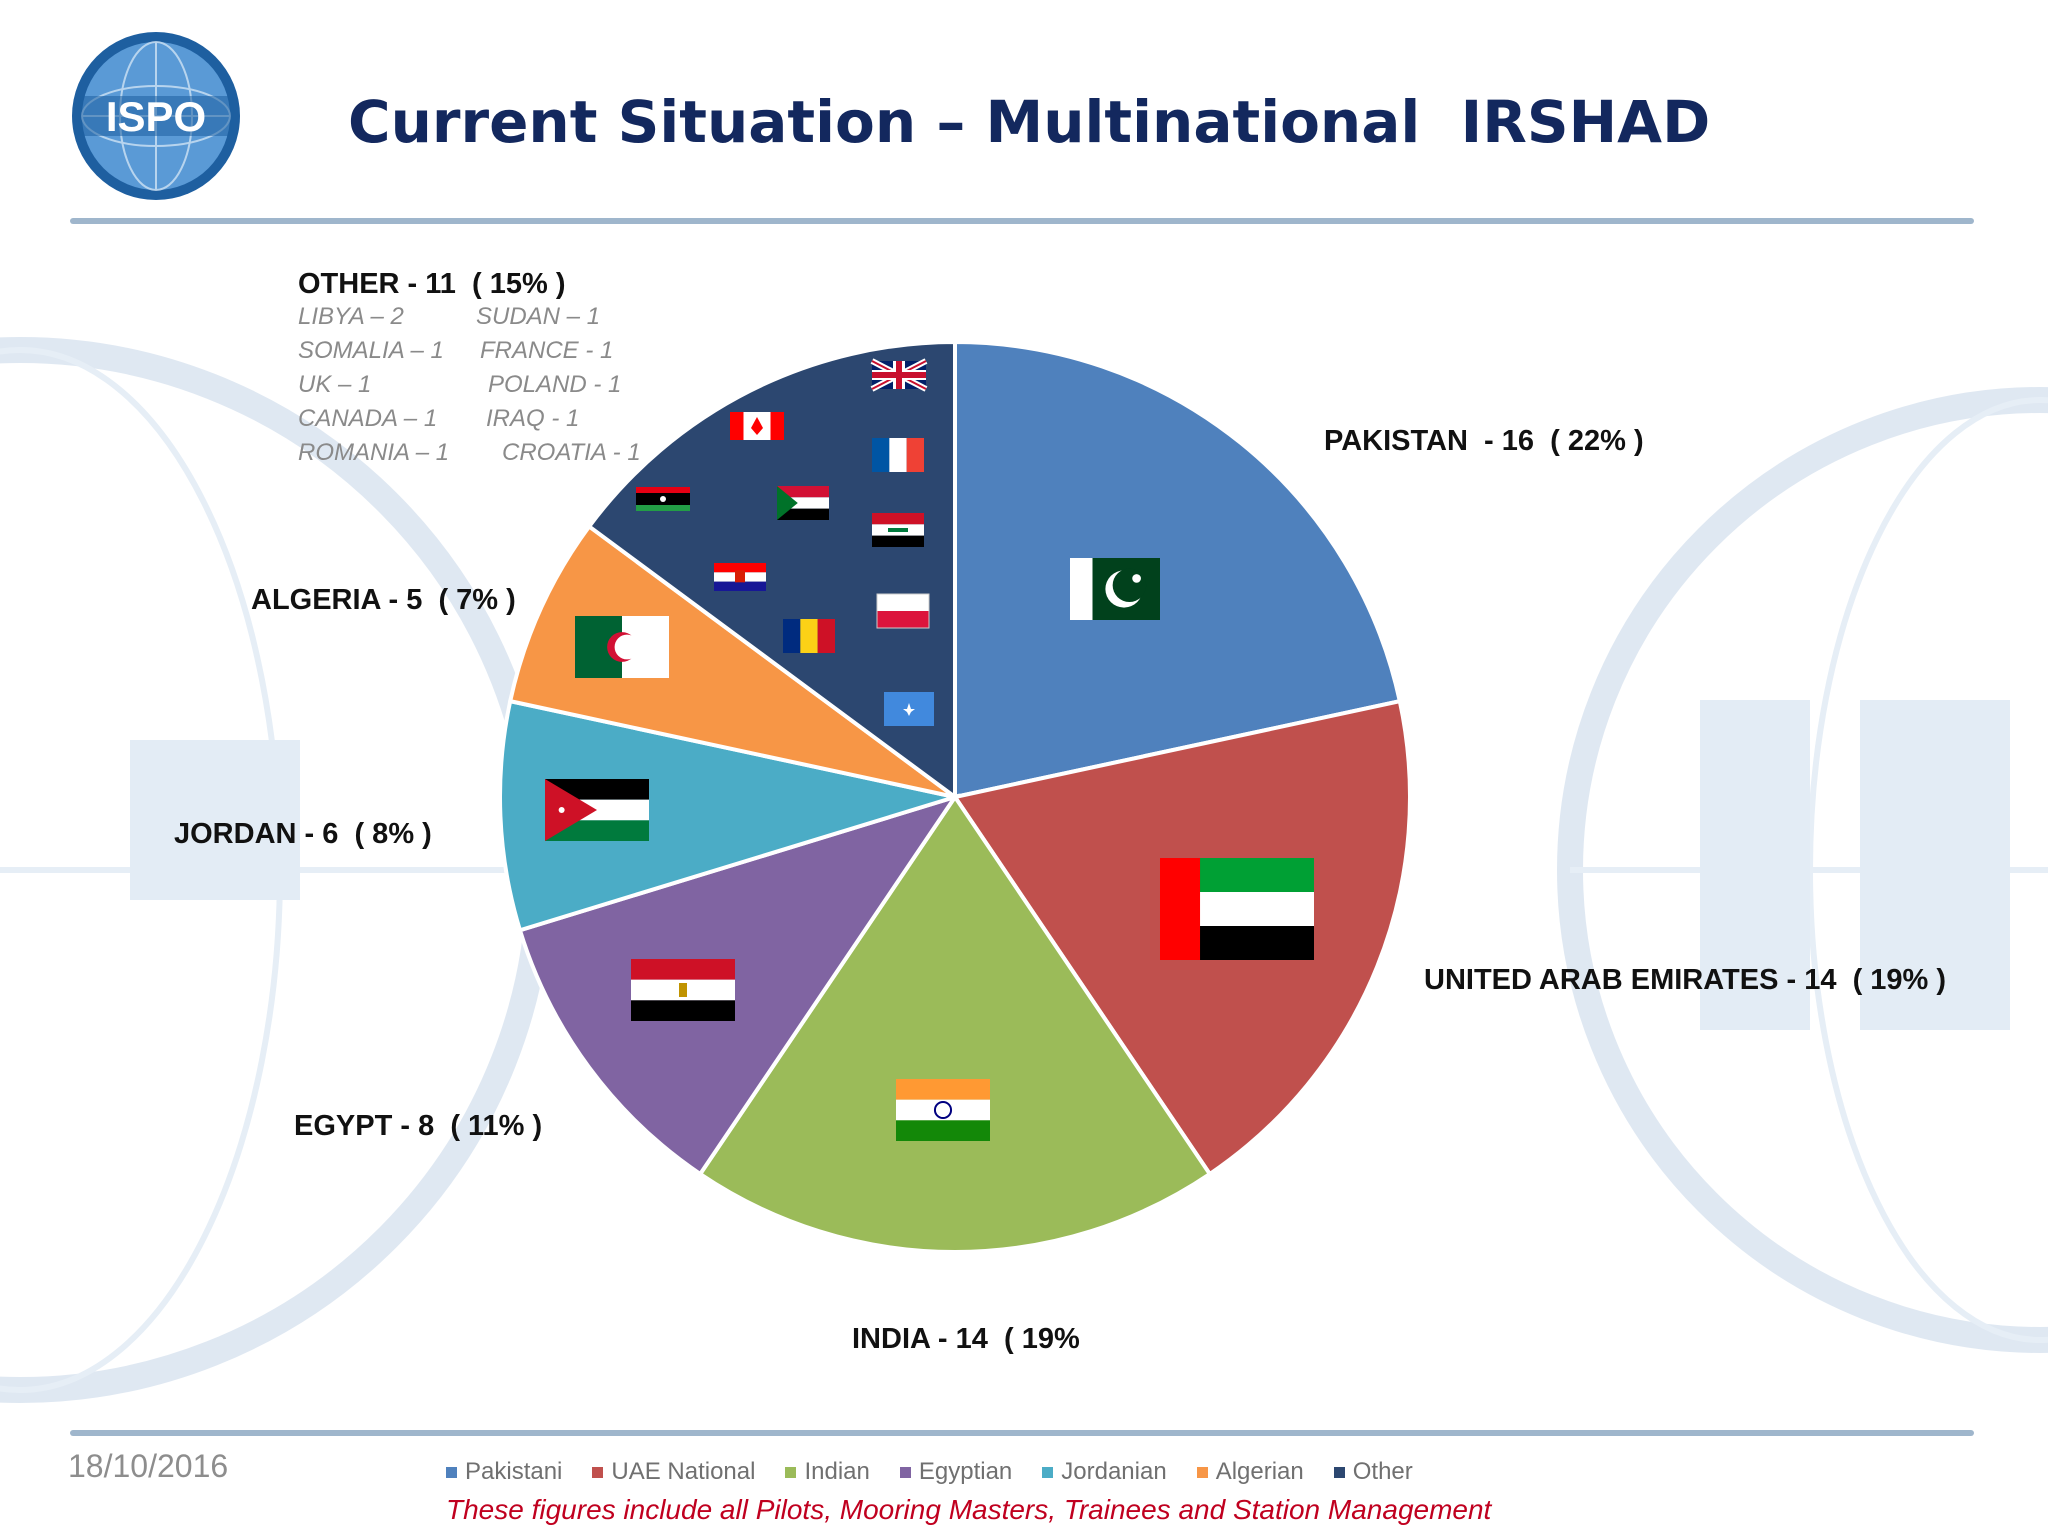  I want to click on legend-label: UAE National, so click(683, 1471).